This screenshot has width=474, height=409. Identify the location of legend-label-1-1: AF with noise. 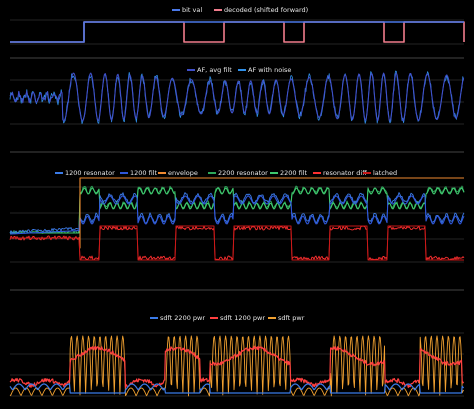
(269, 70).